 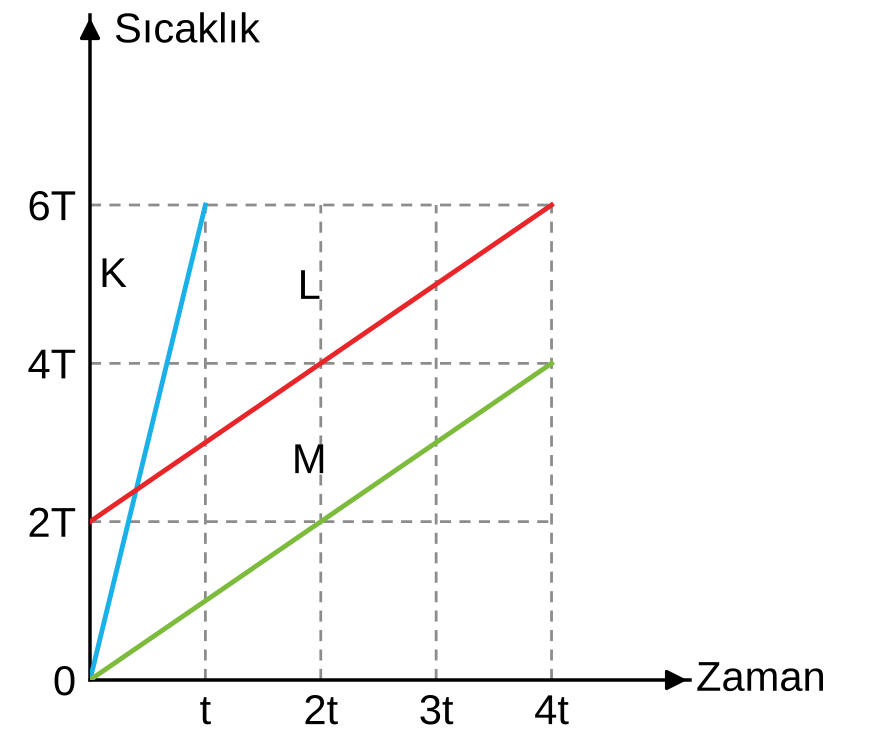 What do you see at coordinates (760, 677) in the screenshot?
I see `x-axis-title: Zaman` at bounding box center [760, 677].